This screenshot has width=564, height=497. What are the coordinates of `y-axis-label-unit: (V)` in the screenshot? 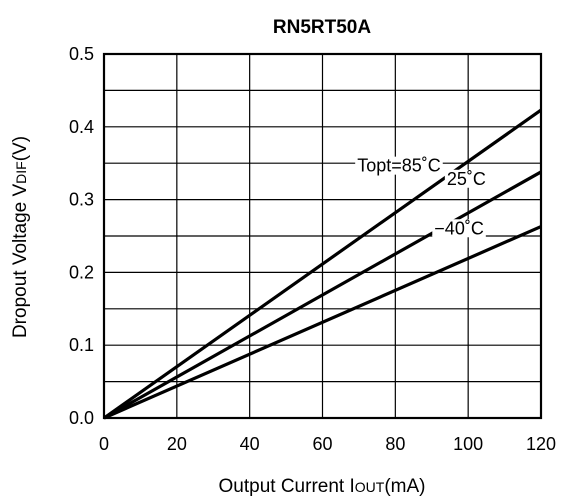 It's located at (20, 148).